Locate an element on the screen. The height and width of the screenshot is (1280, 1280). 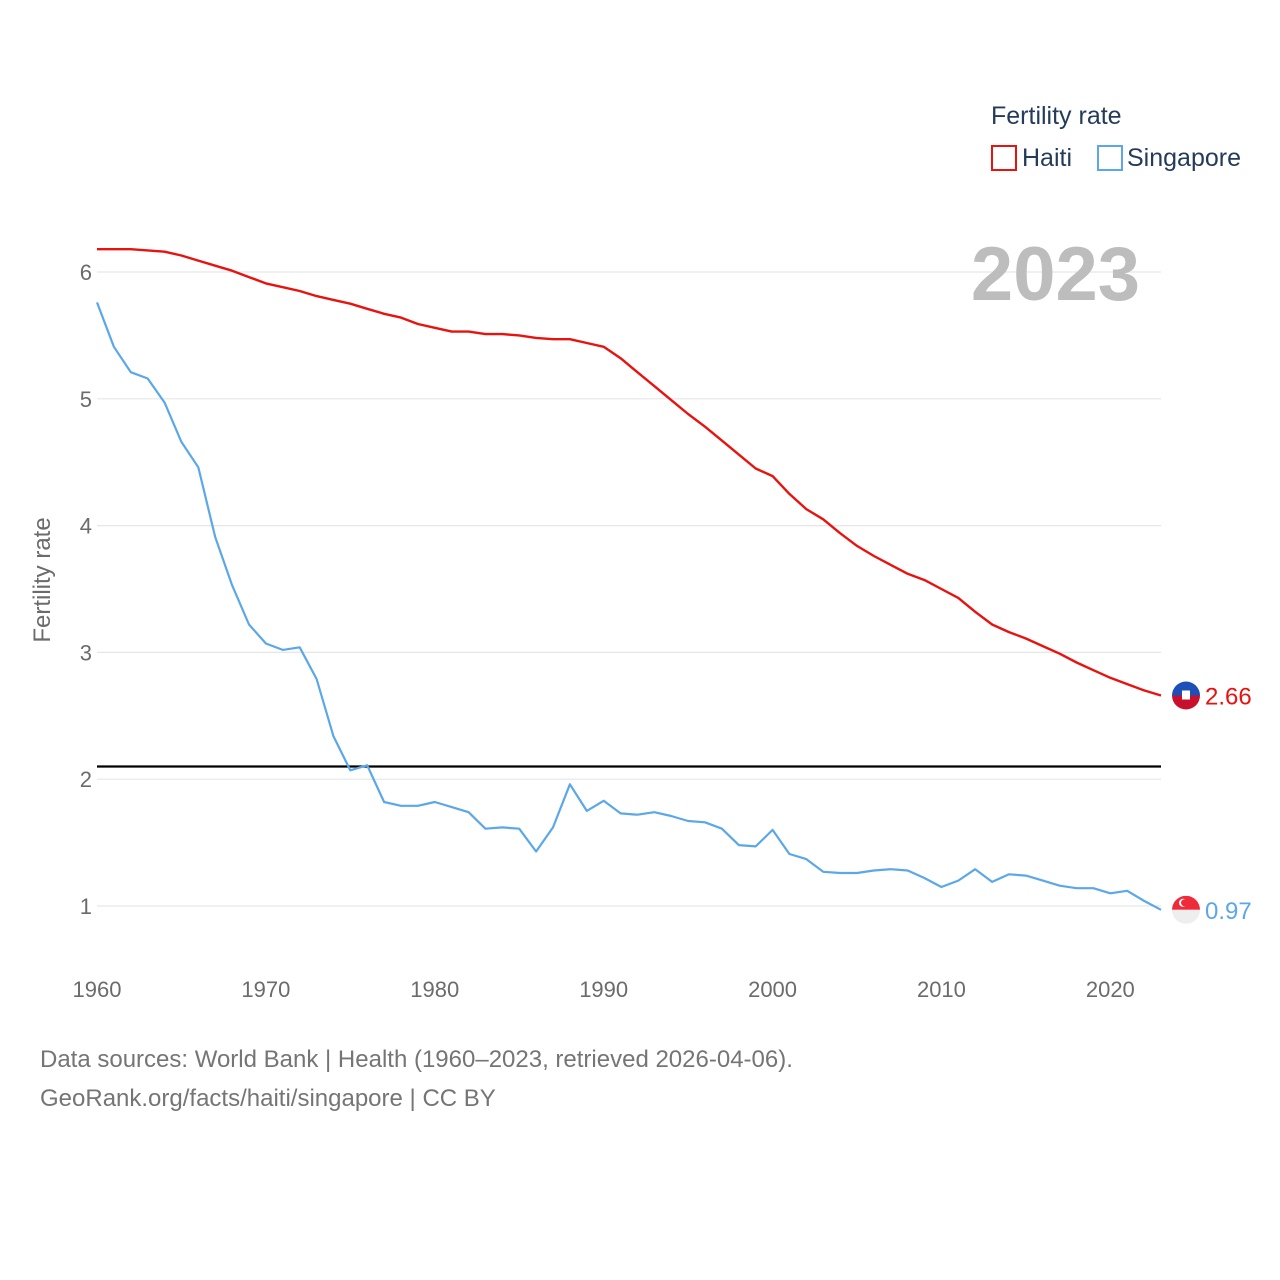
x-tick-label: 1960 is located at coordinates (97, 989).